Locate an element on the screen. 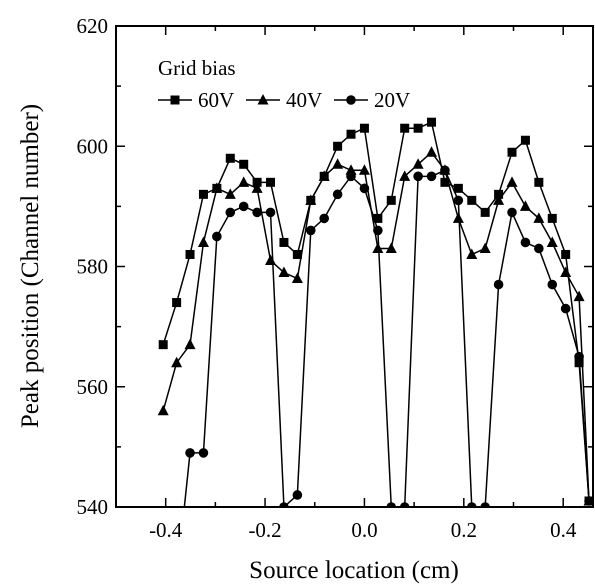 The image size is (595, 588). legend-label: 60V is located at coordinates (216, 100).